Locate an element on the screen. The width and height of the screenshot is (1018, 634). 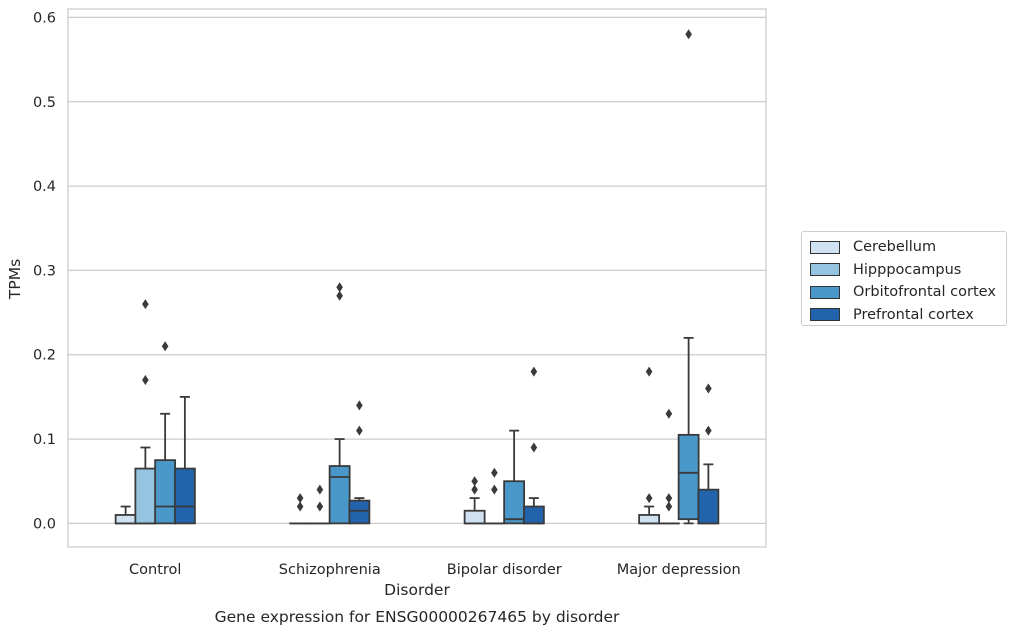
legend-item-orbitofrontal-cortex: Orbitofrontal cortex is located at coordinates (908, 292).